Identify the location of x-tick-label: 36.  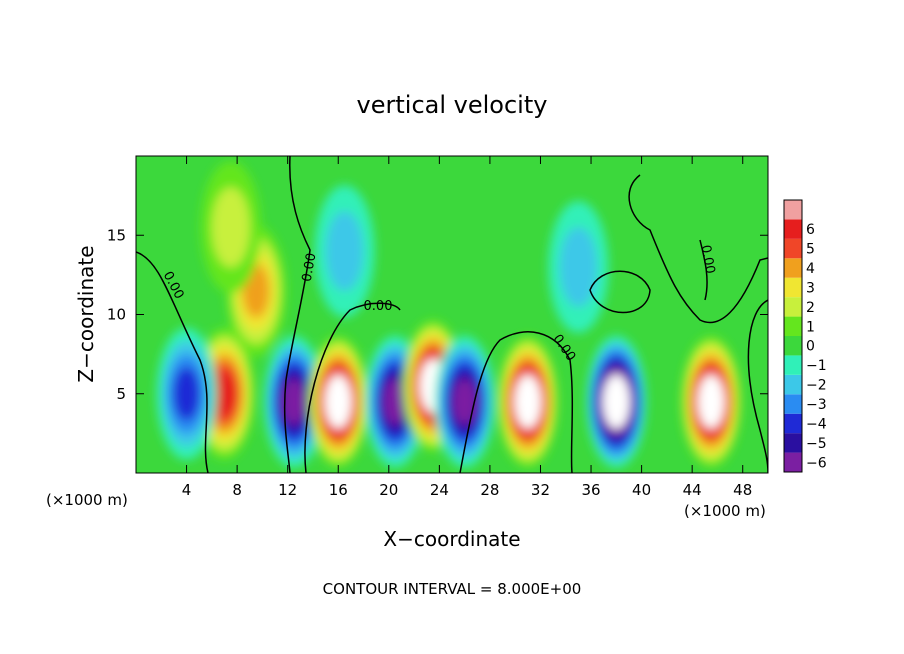
(590, 490).